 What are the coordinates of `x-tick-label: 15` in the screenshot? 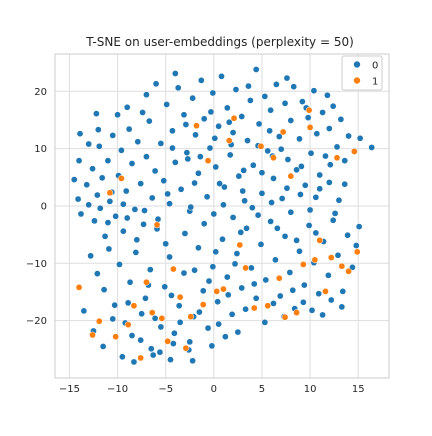 It's located at (358, 389).